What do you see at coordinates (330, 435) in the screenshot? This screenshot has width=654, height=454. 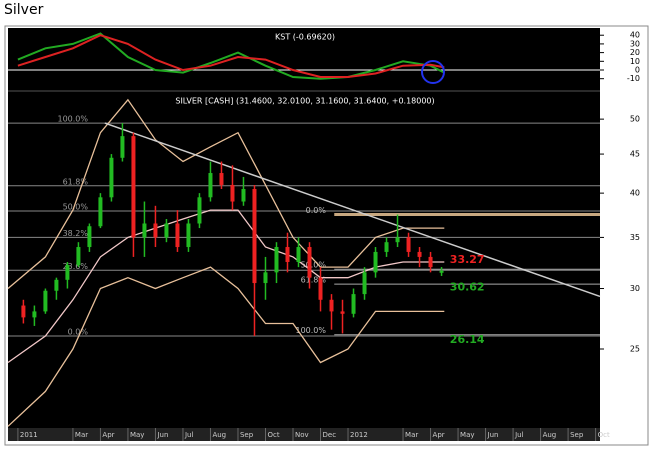 I see `x-tick-label: Dec` at bounding box center [330, 435].